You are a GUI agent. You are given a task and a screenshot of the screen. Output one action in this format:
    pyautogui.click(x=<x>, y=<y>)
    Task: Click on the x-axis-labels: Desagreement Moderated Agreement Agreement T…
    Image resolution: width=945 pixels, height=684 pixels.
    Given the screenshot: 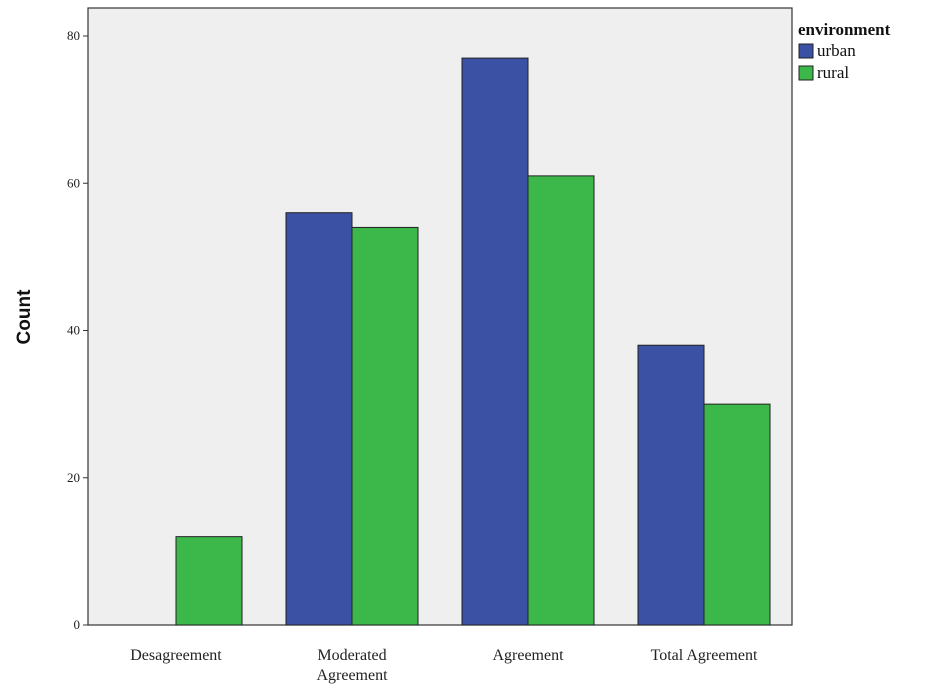 What is the action you would take?
    pyautogui.click(x=444, y=665)
    